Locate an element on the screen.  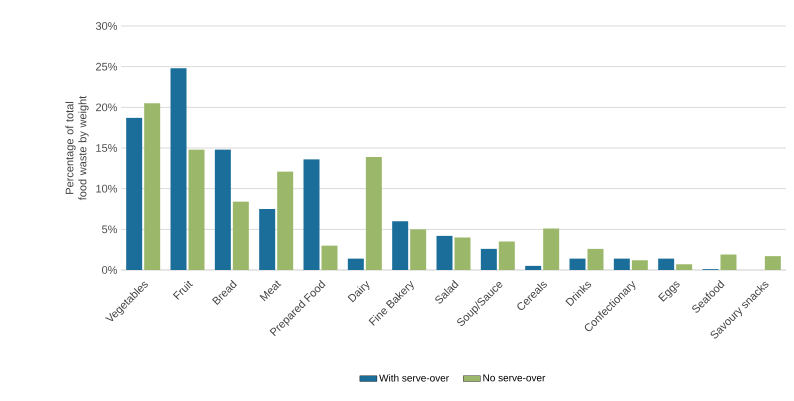
y-tick-label: 0% is located at coordinates (110, 270).